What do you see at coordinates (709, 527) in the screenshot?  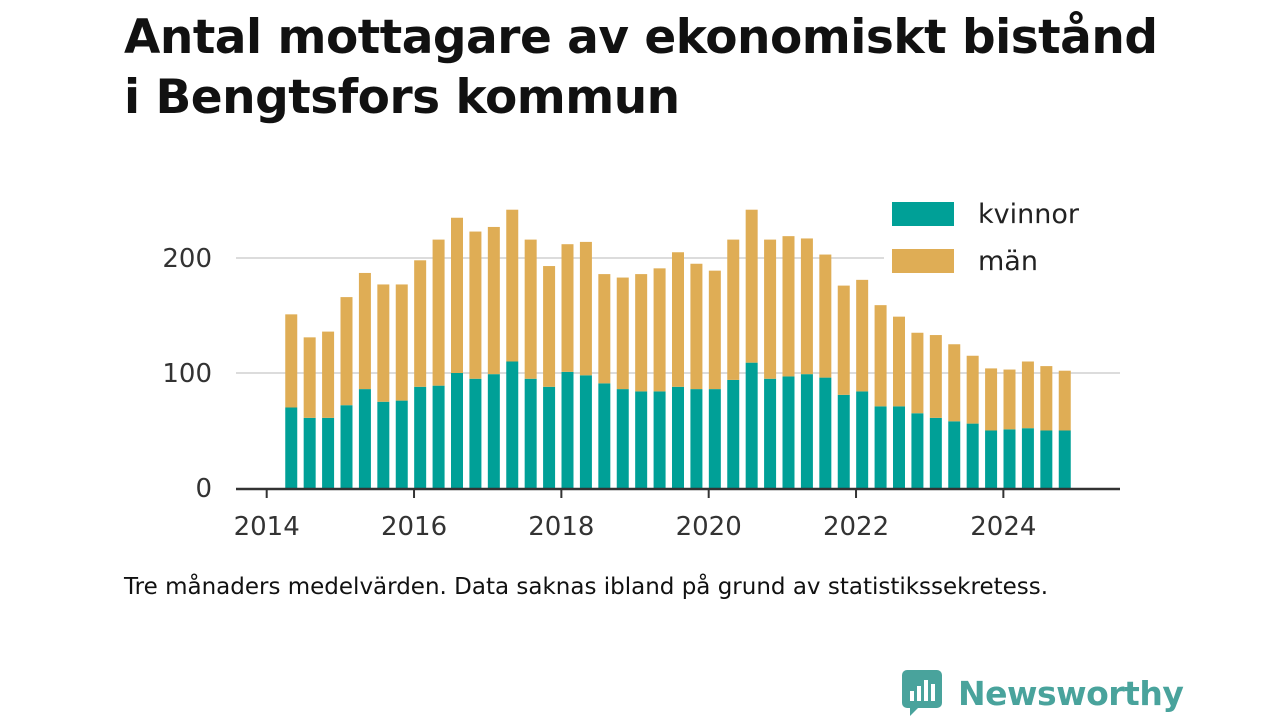 I see `x-tick-label: 2020` at bounding box center [709, 527].